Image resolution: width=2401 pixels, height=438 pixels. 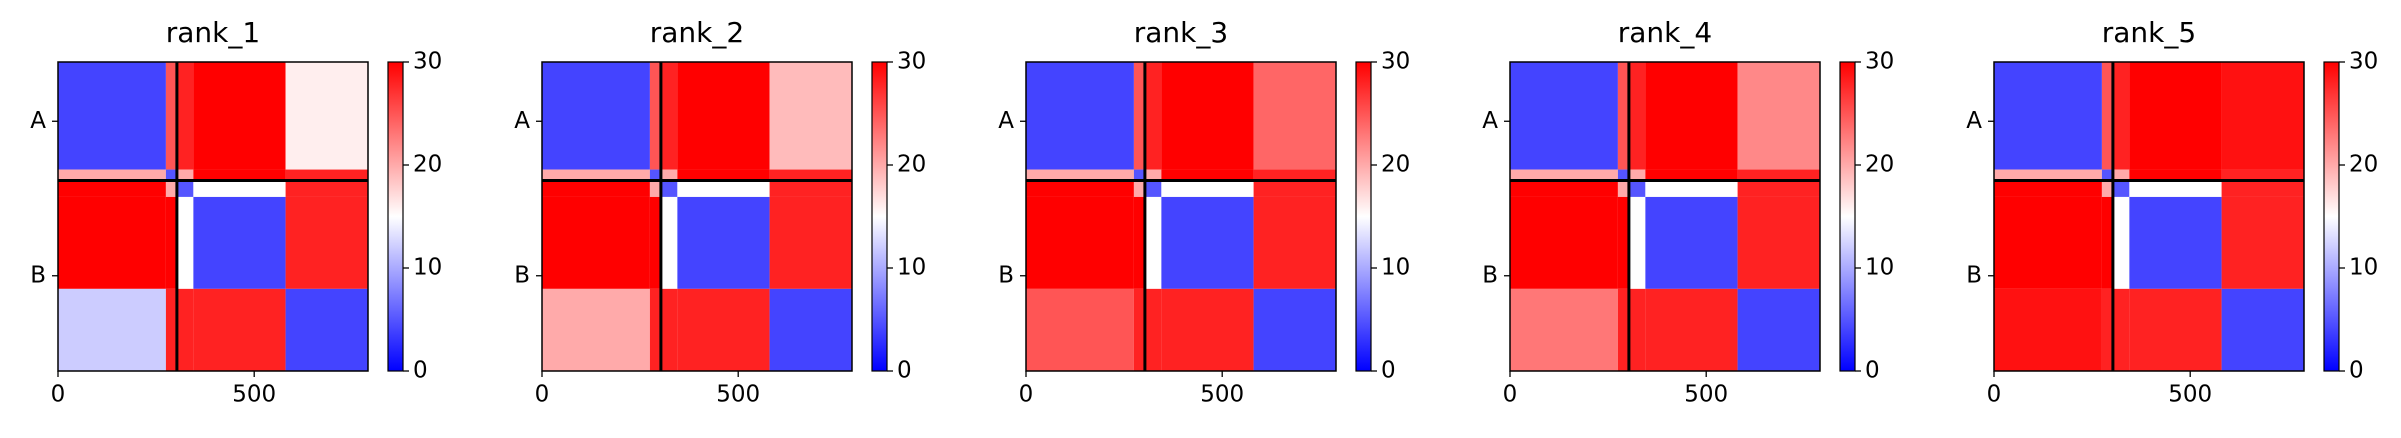 I want to click on chart-title: rank_3, so click(x=1181, y=32).